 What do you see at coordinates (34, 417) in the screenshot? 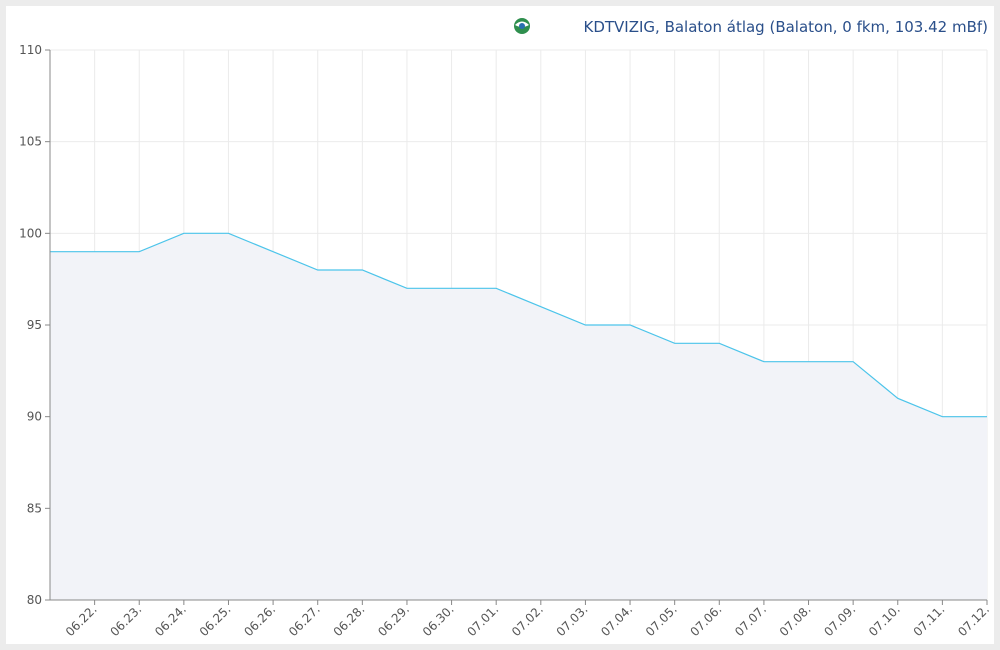
I see `y-tick-label: 90` at bounding box center [34, 417].